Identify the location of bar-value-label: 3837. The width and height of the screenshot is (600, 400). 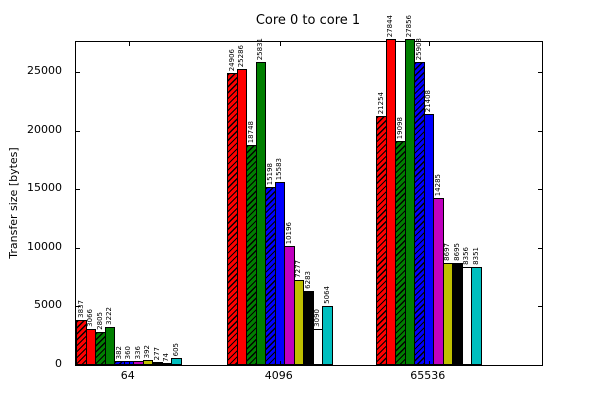
(80, 309).